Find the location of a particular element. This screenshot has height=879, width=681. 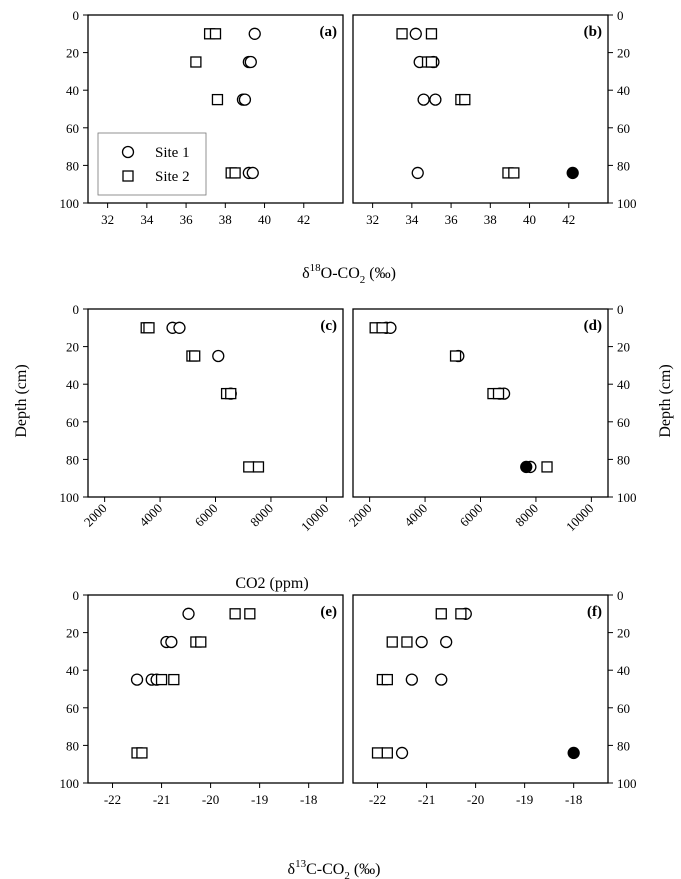

legend-circle-marker is located at coordinates (128, 152).